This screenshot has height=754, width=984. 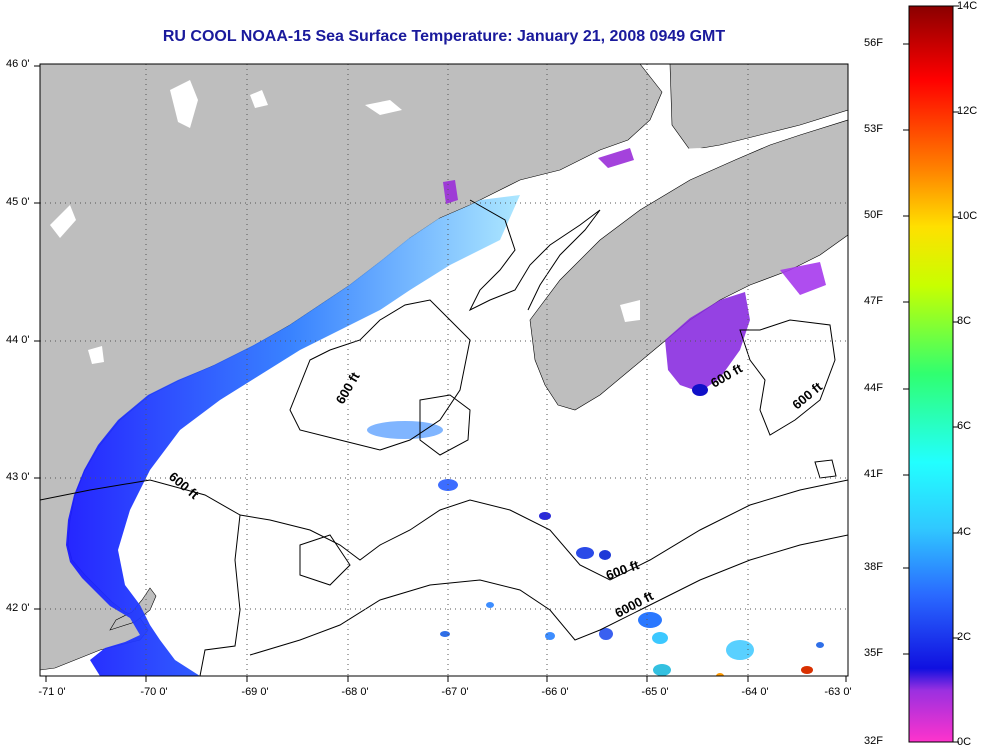 What do you see at coordinates (967, 6) in the screenshot?
I see `colorbar-celsius-label: 14C` at bounding box center [967, 6].